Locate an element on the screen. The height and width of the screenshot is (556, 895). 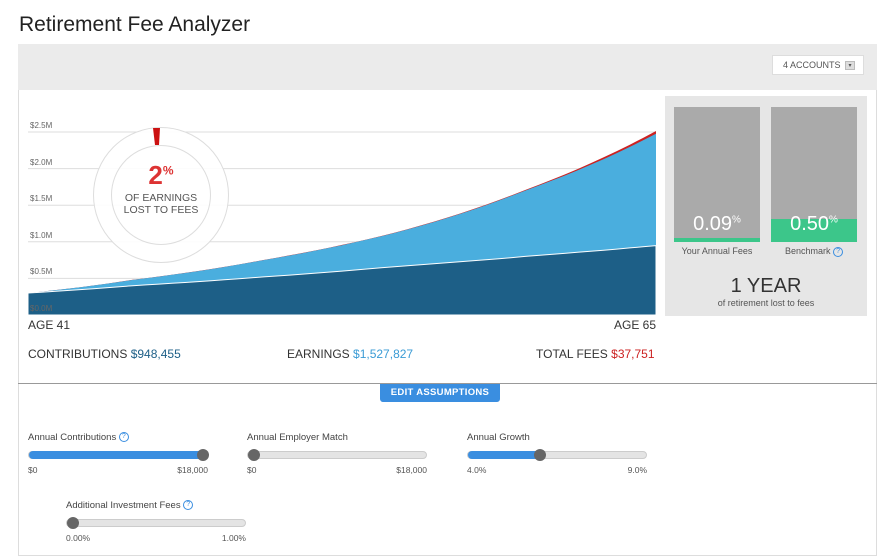
slider-min: 0.00% is located at coordinates (78, 538).